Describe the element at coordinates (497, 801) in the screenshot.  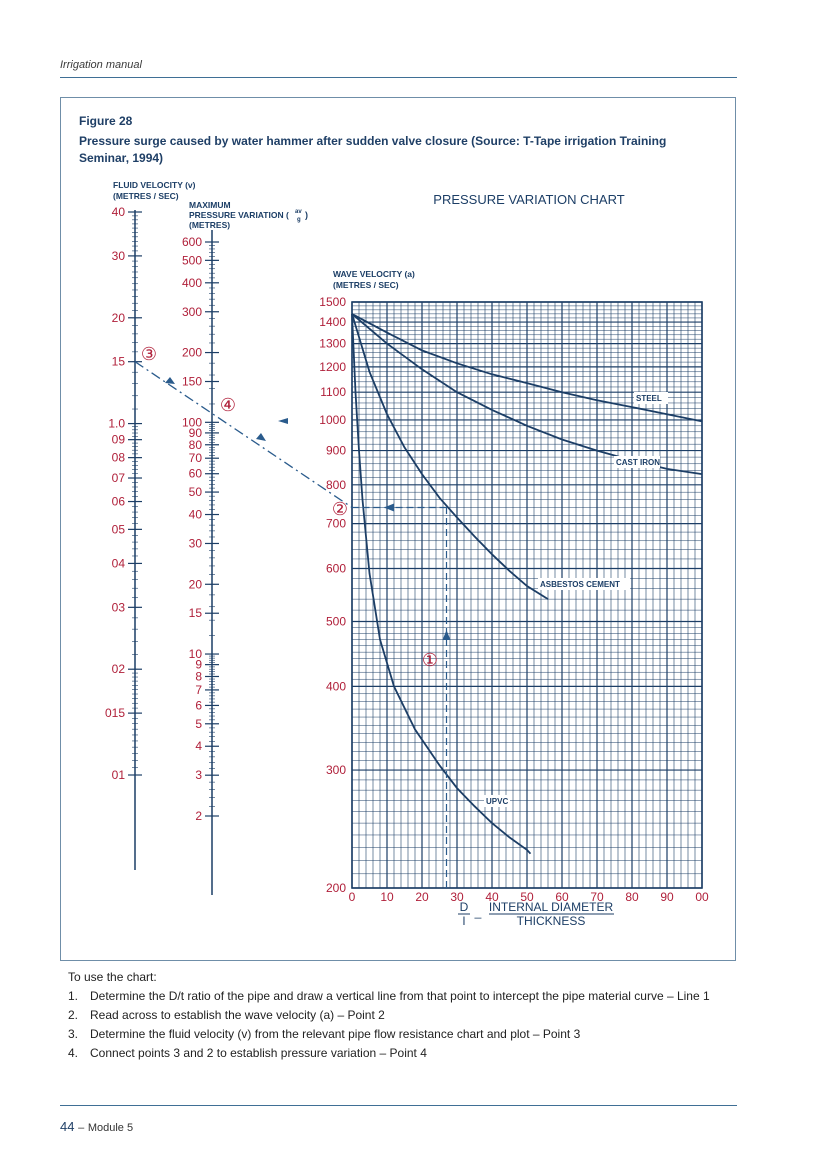
I see `series-label: UPVC` at that location.